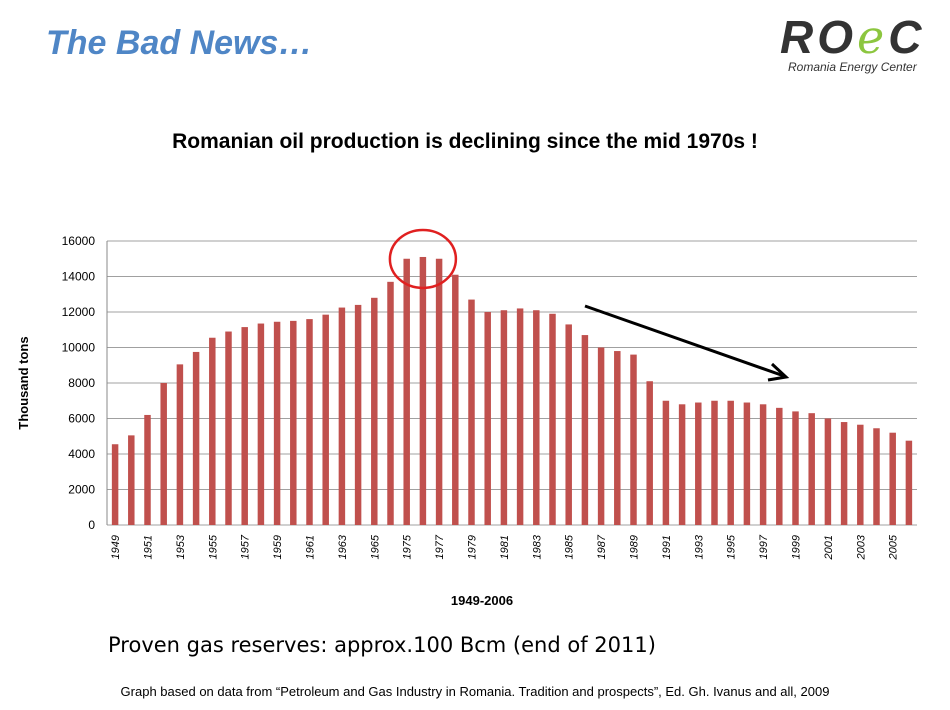  Describe the element at coordinates (714, 462) in the screenshot. I see `bar-1994` at that location.